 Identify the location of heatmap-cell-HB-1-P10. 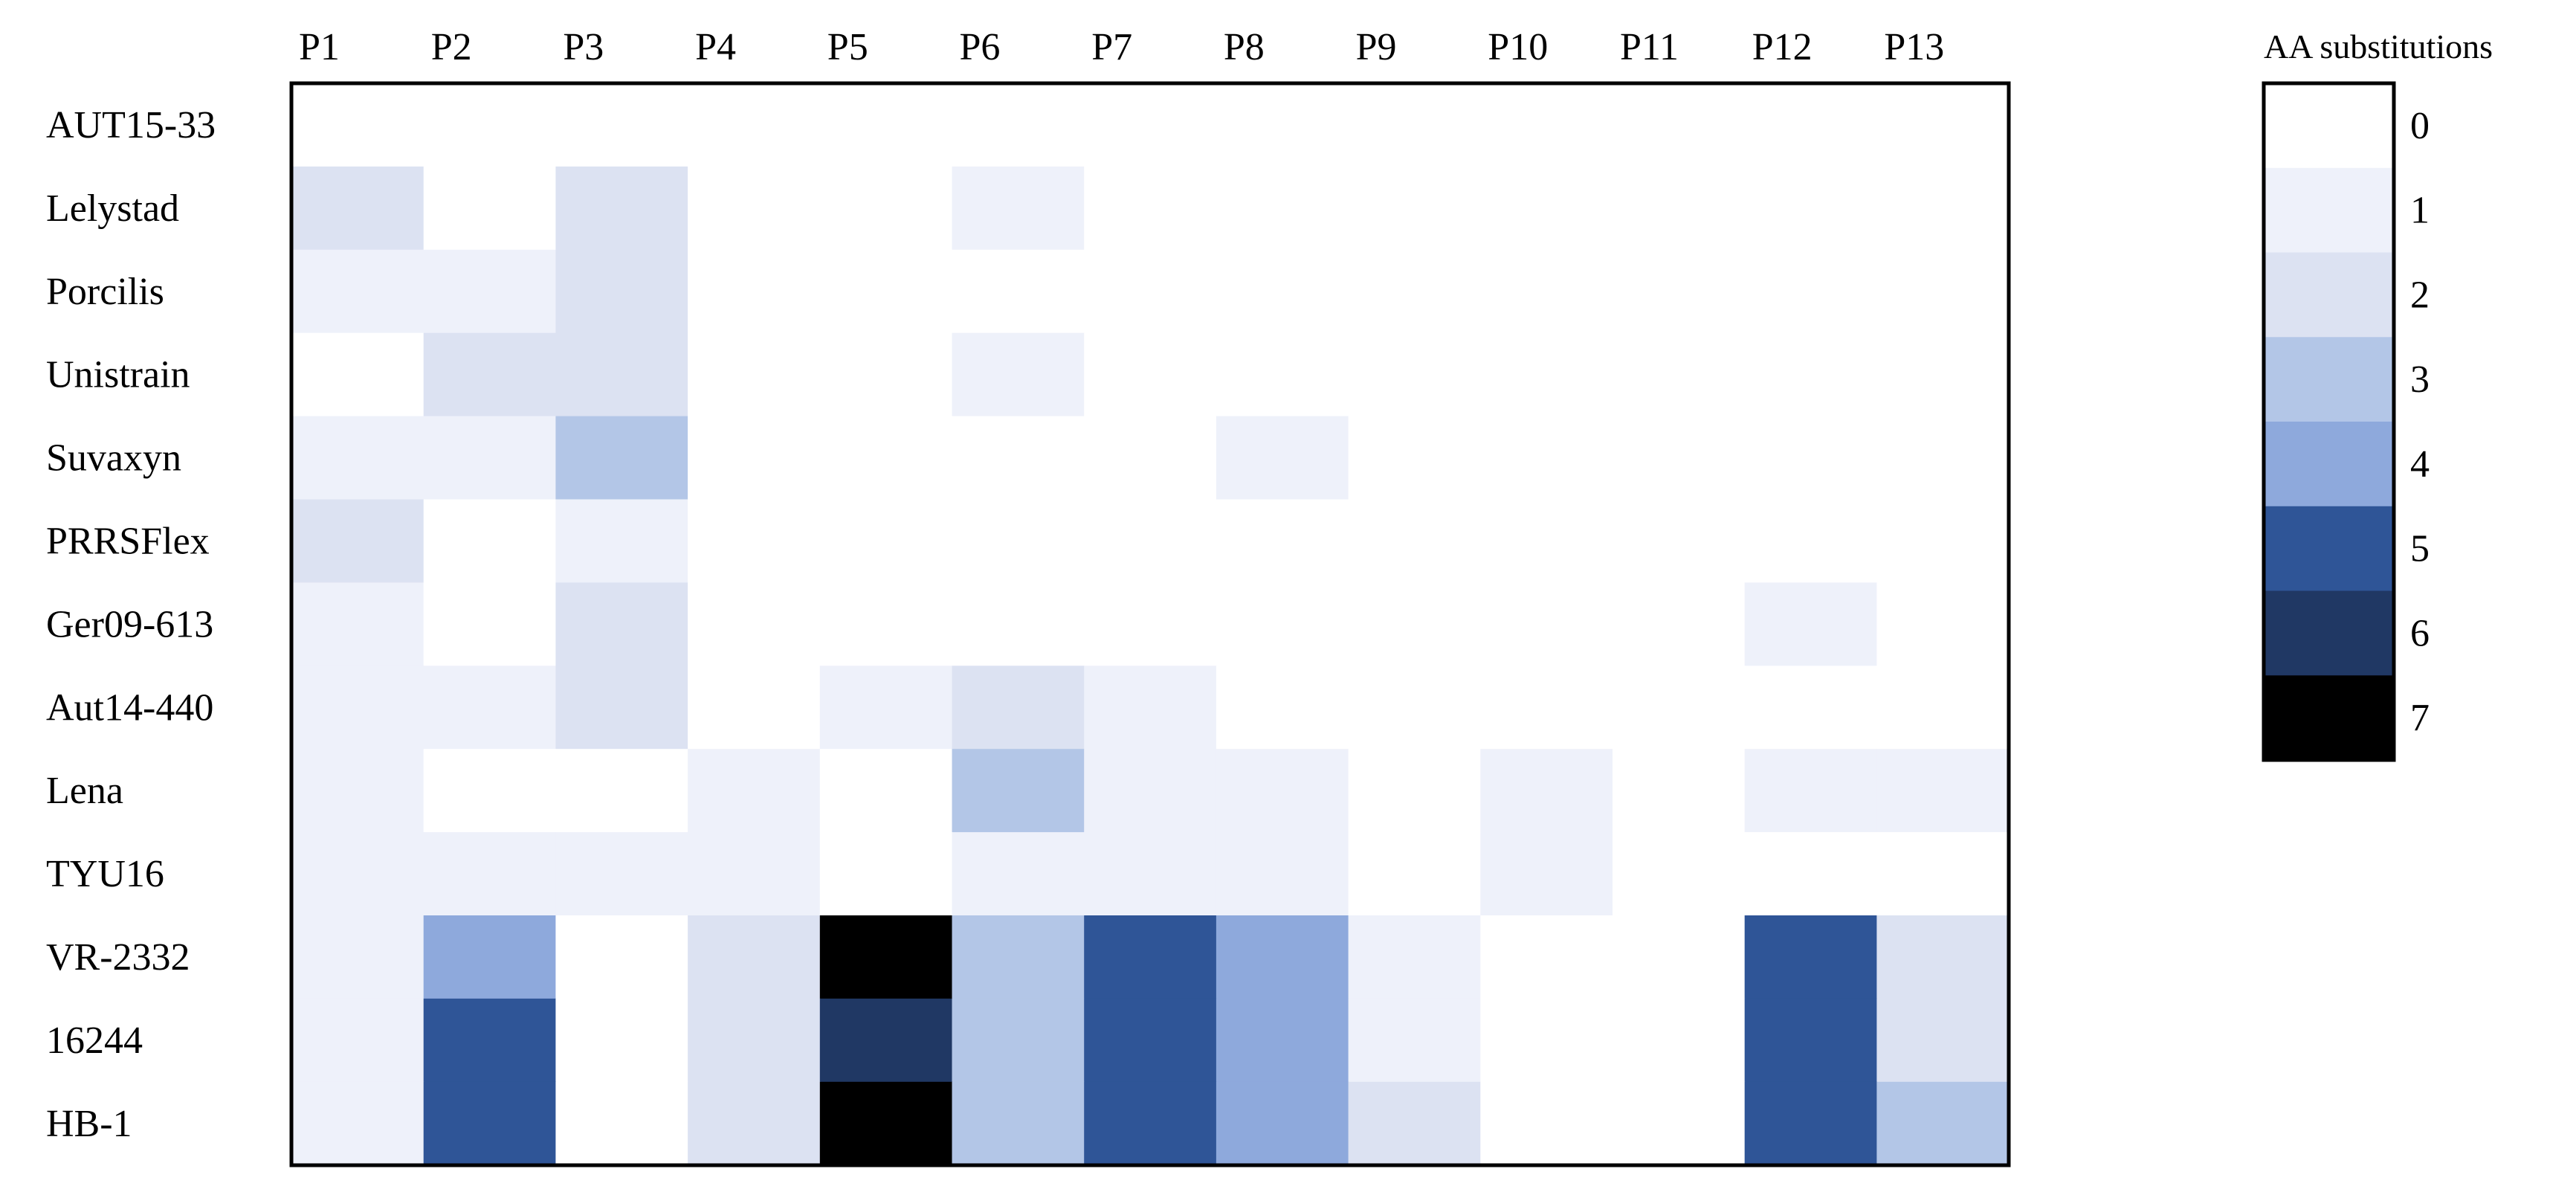
(1546, 1123).